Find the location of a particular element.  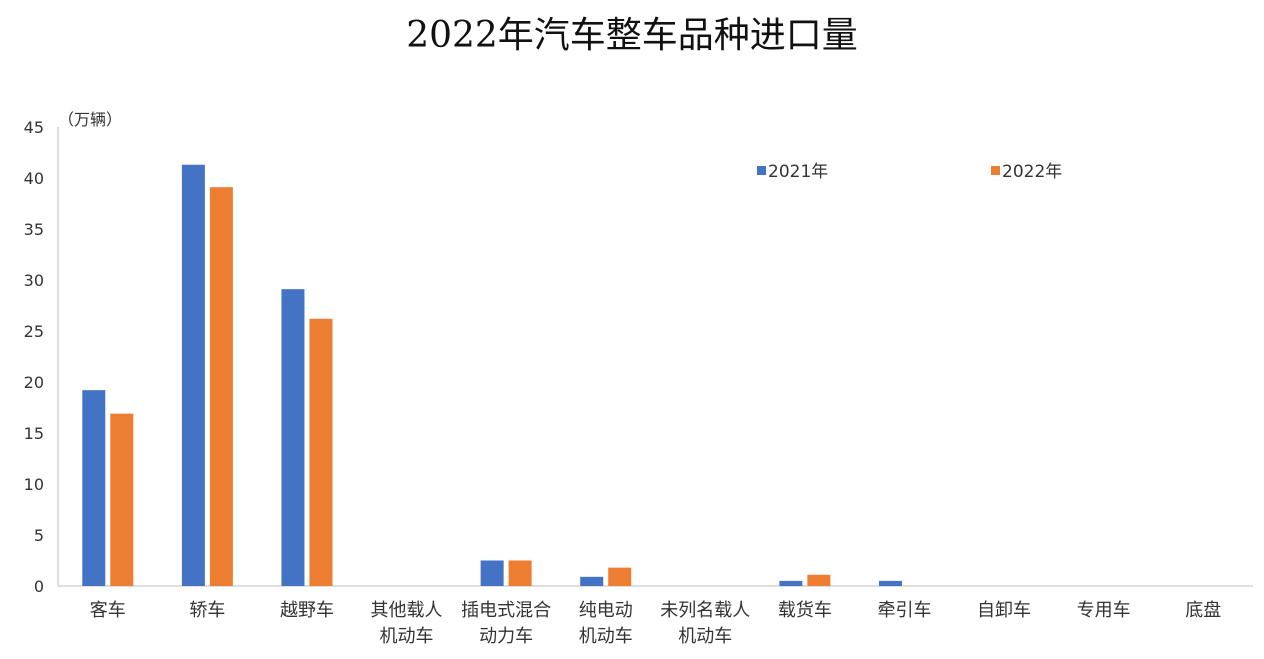

x-category-label: 客车 is located at coordinates (108, 610).